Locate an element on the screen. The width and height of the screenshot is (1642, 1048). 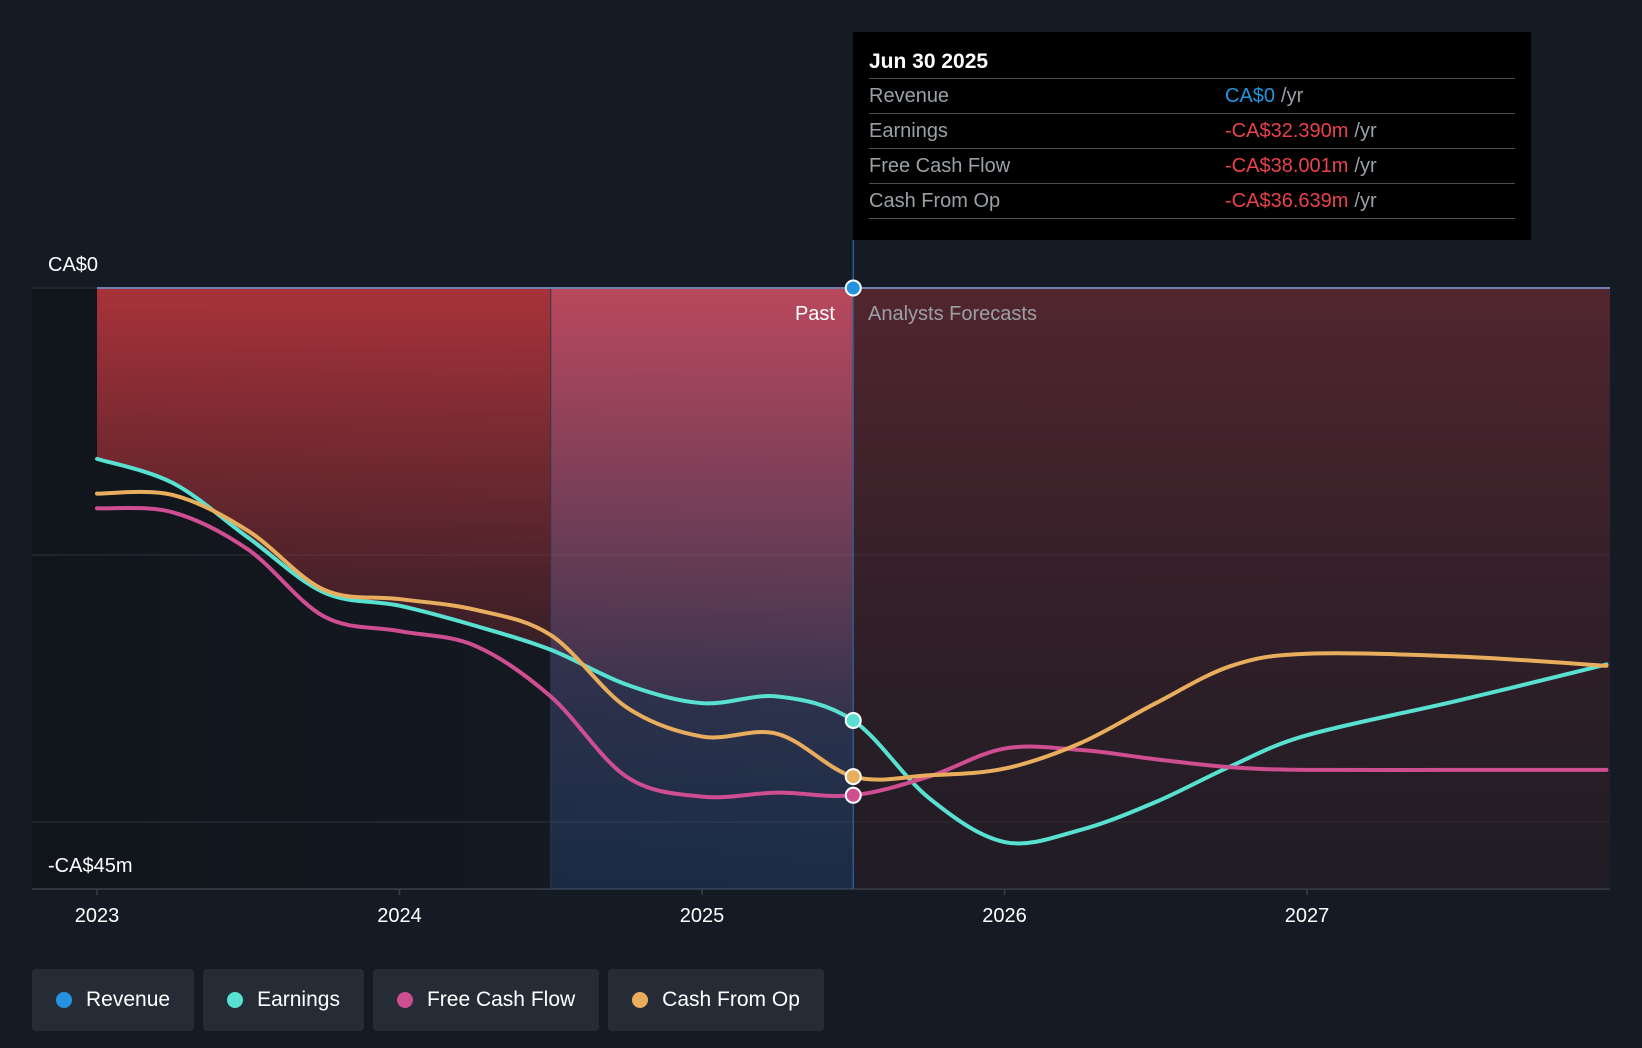
legend-label: Cash From Op is located at coordinates (731, 999).